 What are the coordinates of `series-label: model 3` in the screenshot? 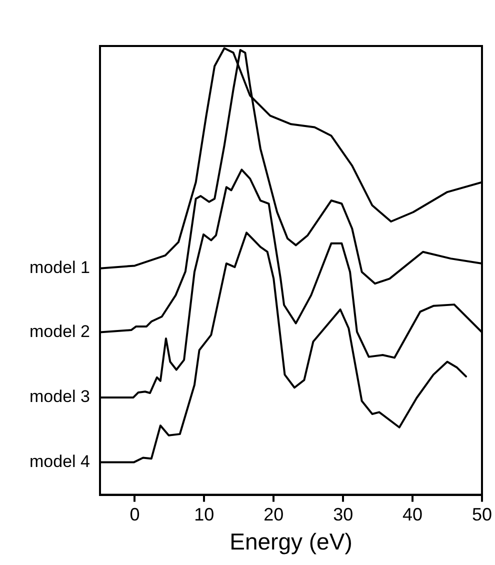 It's located at (60, 396).